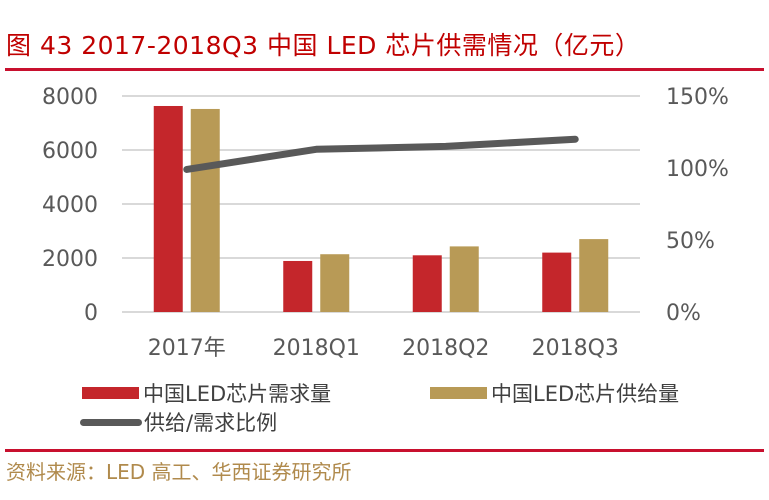 The width and height of the screenshot is (769, 500). What do you see at coordinates (91, 313) in the screenshot?
I see `left-tick-label: 0` at bounding box center [91, 313].